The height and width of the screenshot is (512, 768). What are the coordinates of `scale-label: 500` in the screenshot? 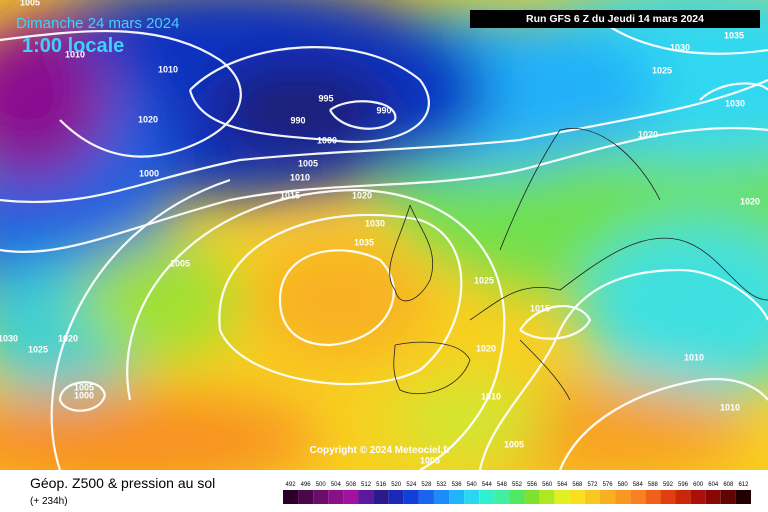 It's located at (321, 485).